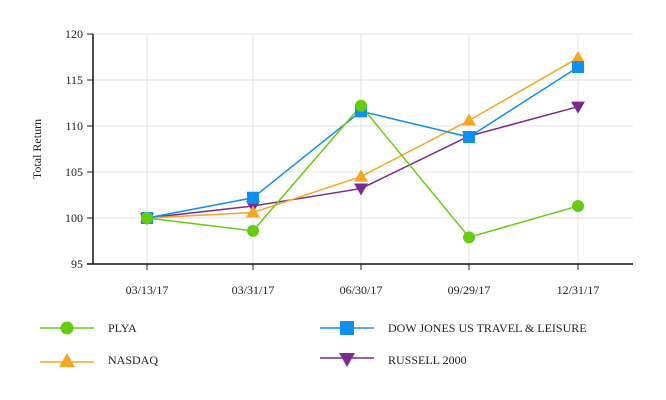  I want to click on y-tick-label: 120, so click(74, 34).